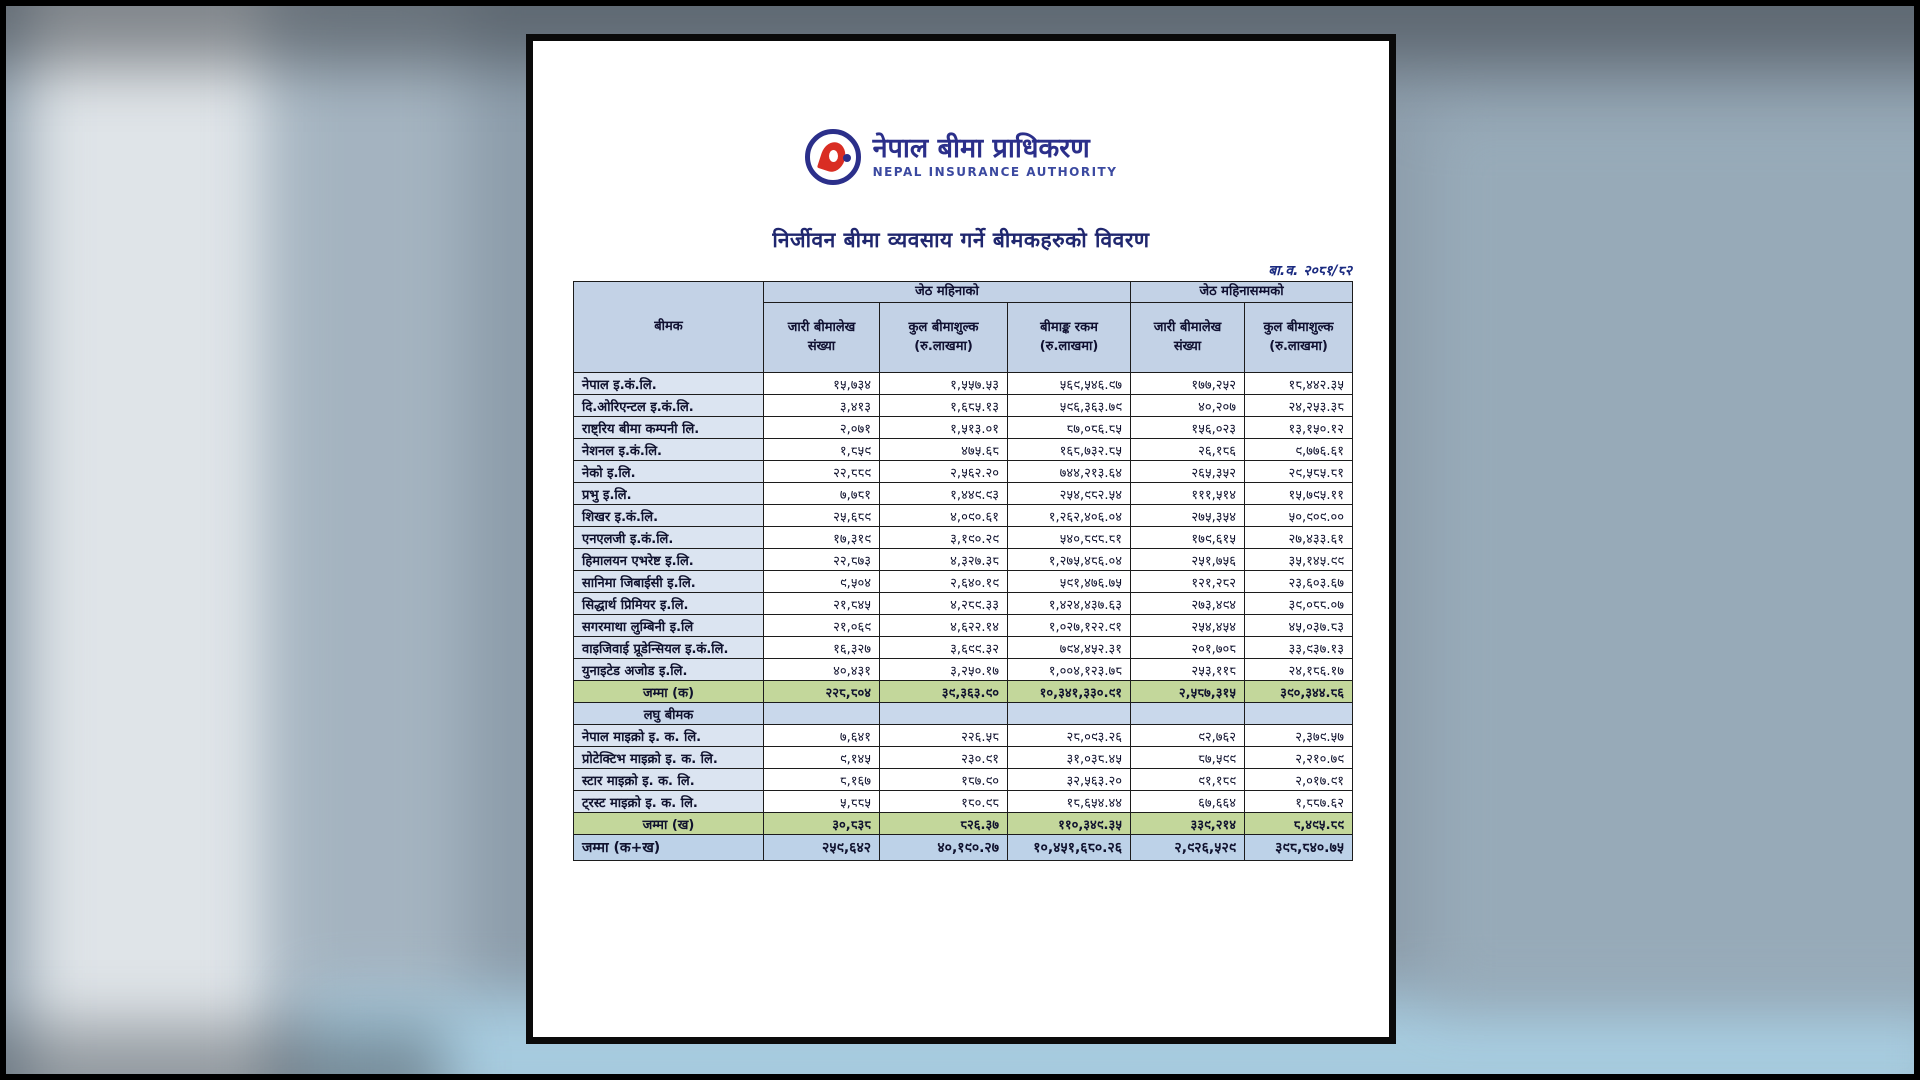  What do you see at coordinates (821, 823) in the screenshot?
I see `value-cell: ३०,८३८` at bounding box center [821, 823].